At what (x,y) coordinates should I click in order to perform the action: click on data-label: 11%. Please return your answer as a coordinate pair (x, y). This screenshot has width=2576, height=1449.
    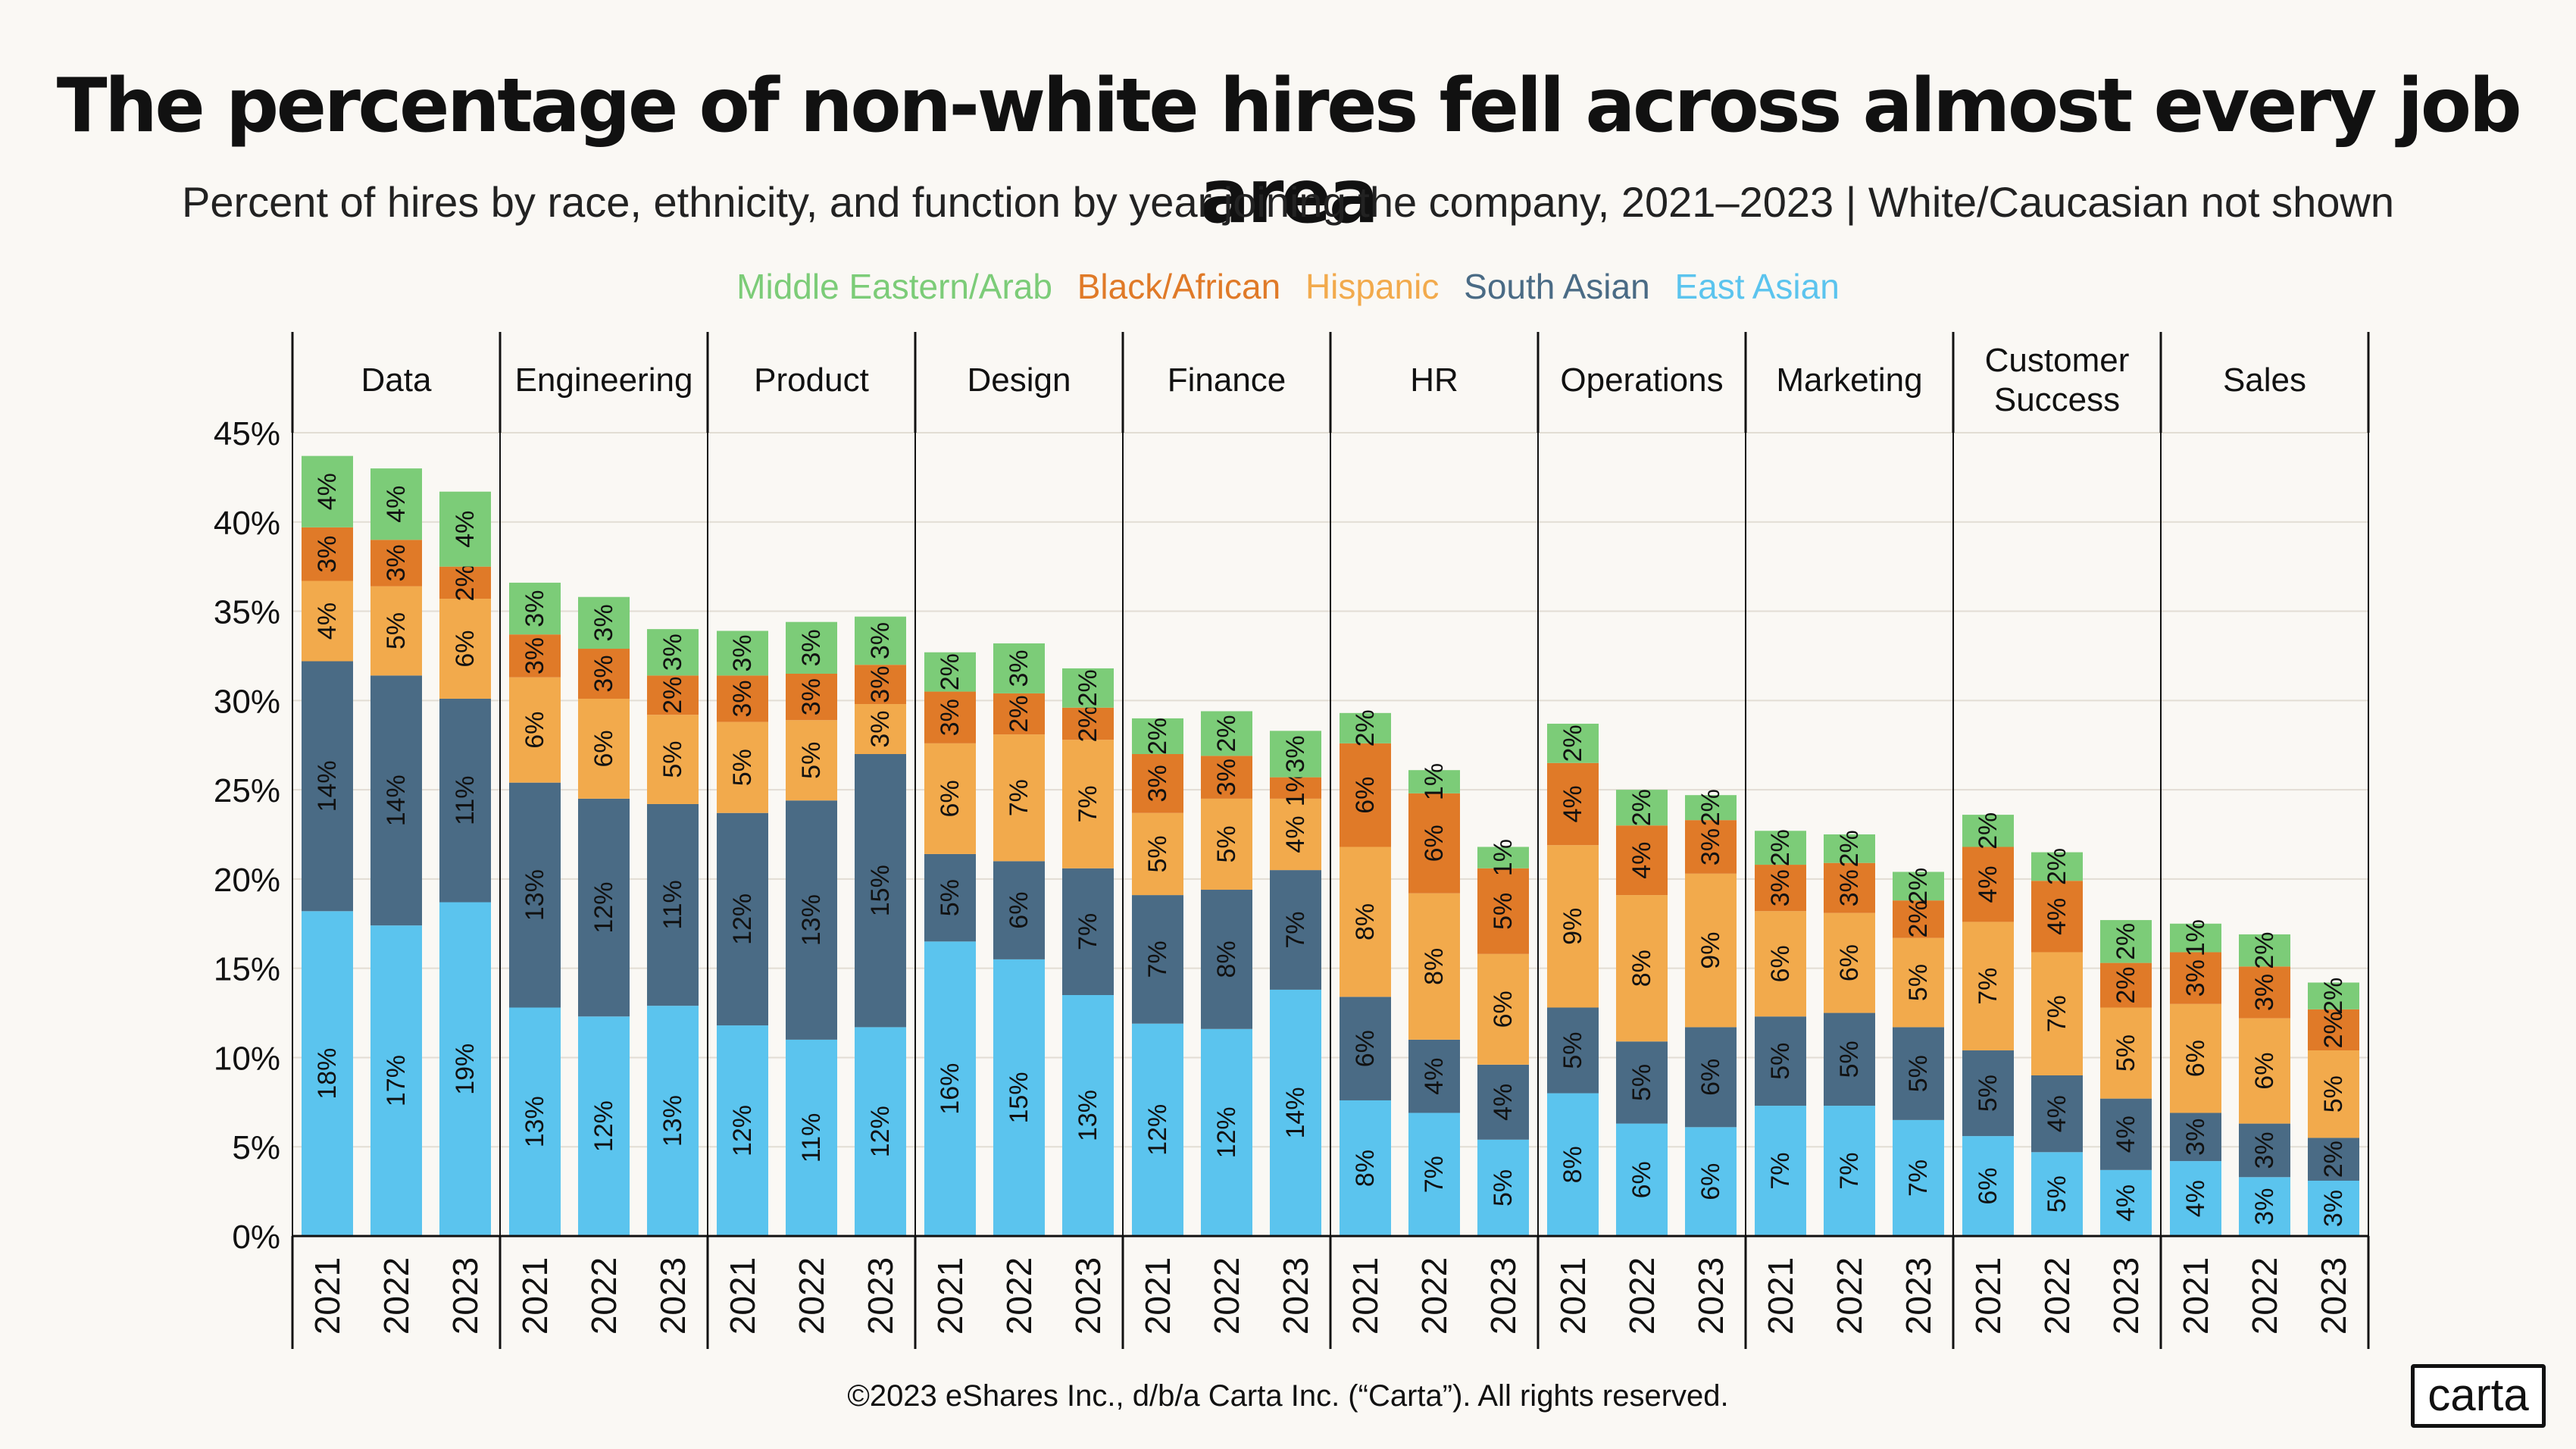
    Looking at the image, I should click on (812, 1138).